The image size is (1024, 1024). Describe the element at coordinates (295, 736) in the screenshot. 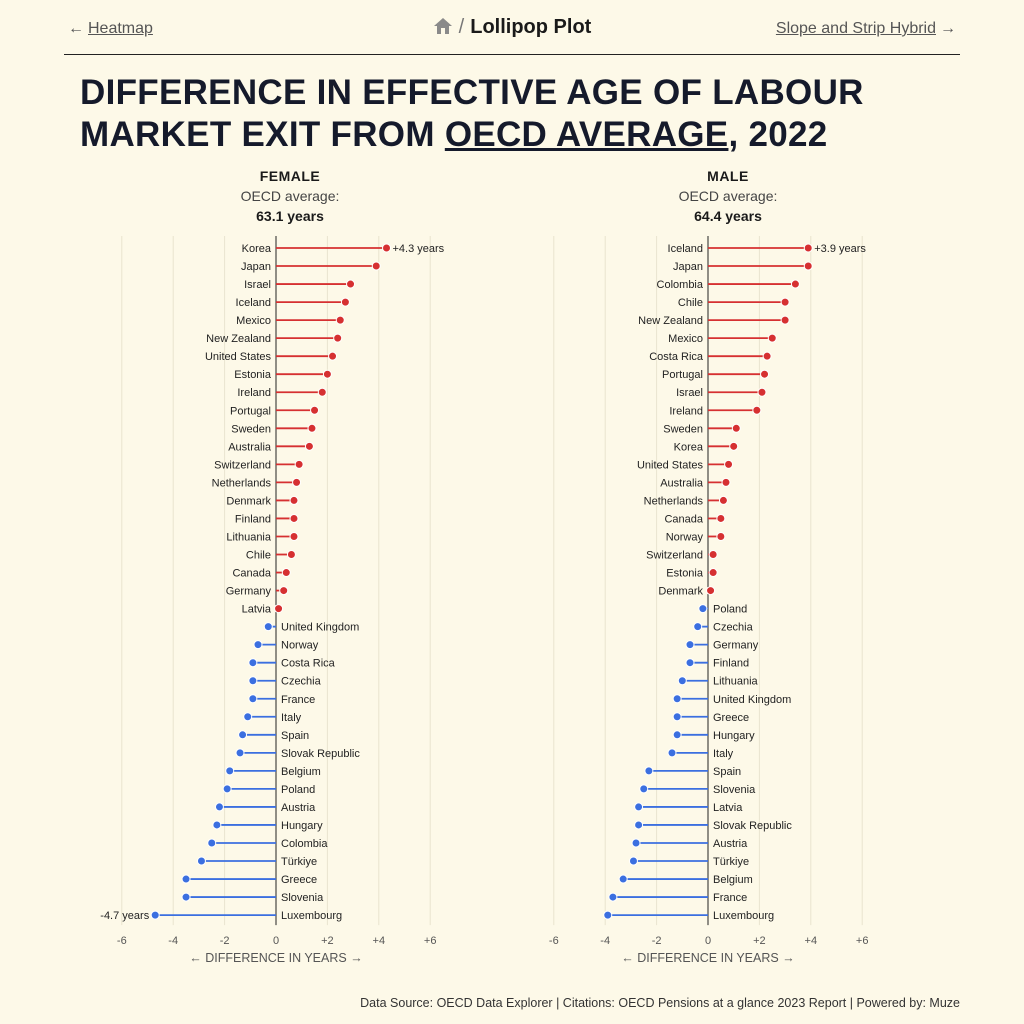

I see `female-country-label: Spain` at that location.